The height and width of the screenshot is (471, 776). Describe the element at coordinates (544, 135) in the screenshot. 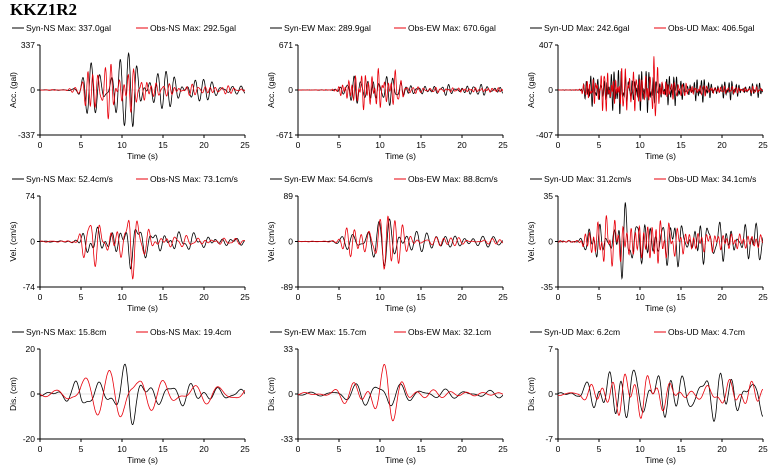

I see `y-tick-label: -407` at that location.